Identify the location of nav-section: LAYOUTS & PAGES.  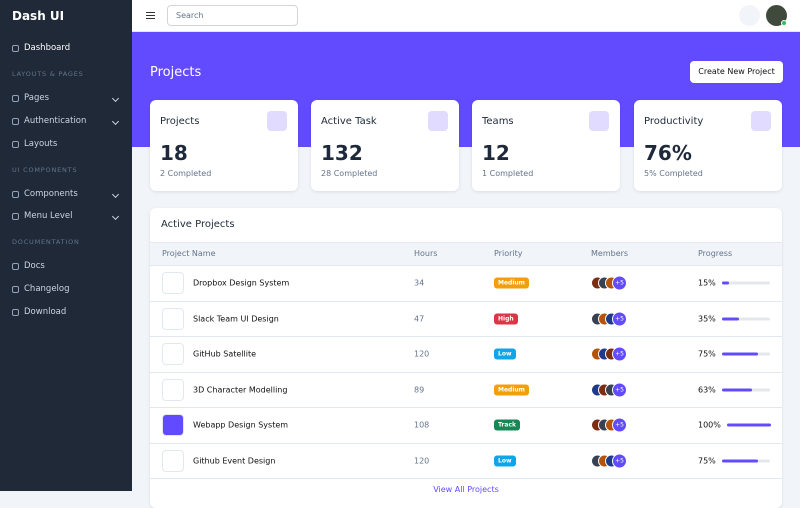
(48, 74).